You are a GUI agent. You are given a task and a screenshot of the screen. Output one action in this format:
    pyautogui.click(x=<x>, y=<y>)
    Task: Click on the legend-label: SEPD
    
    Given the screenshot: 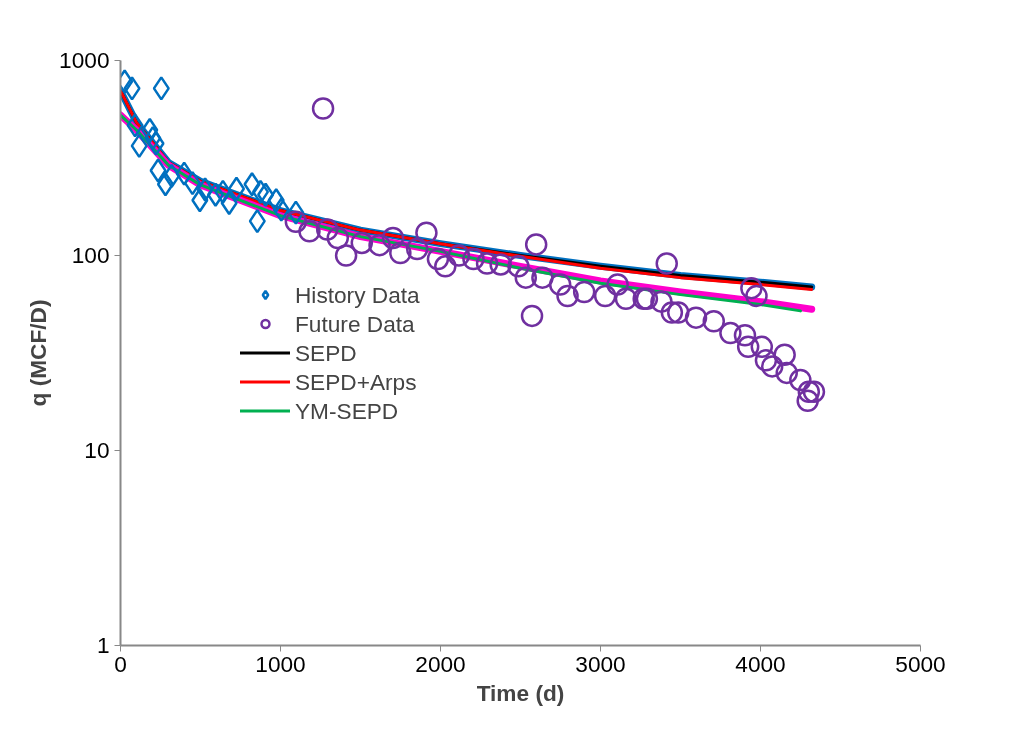 What is the action you would take?
    pyautogui.click(x=326, y=352)
    